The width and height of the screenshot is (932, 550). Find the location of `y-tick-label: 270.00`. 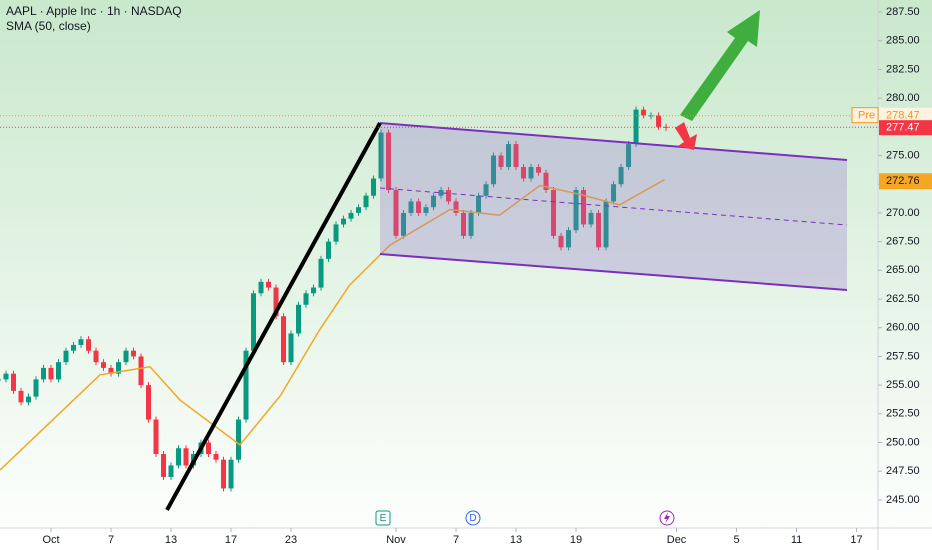

y-tick-label: 270.00 is located at coordinates (903, 213).